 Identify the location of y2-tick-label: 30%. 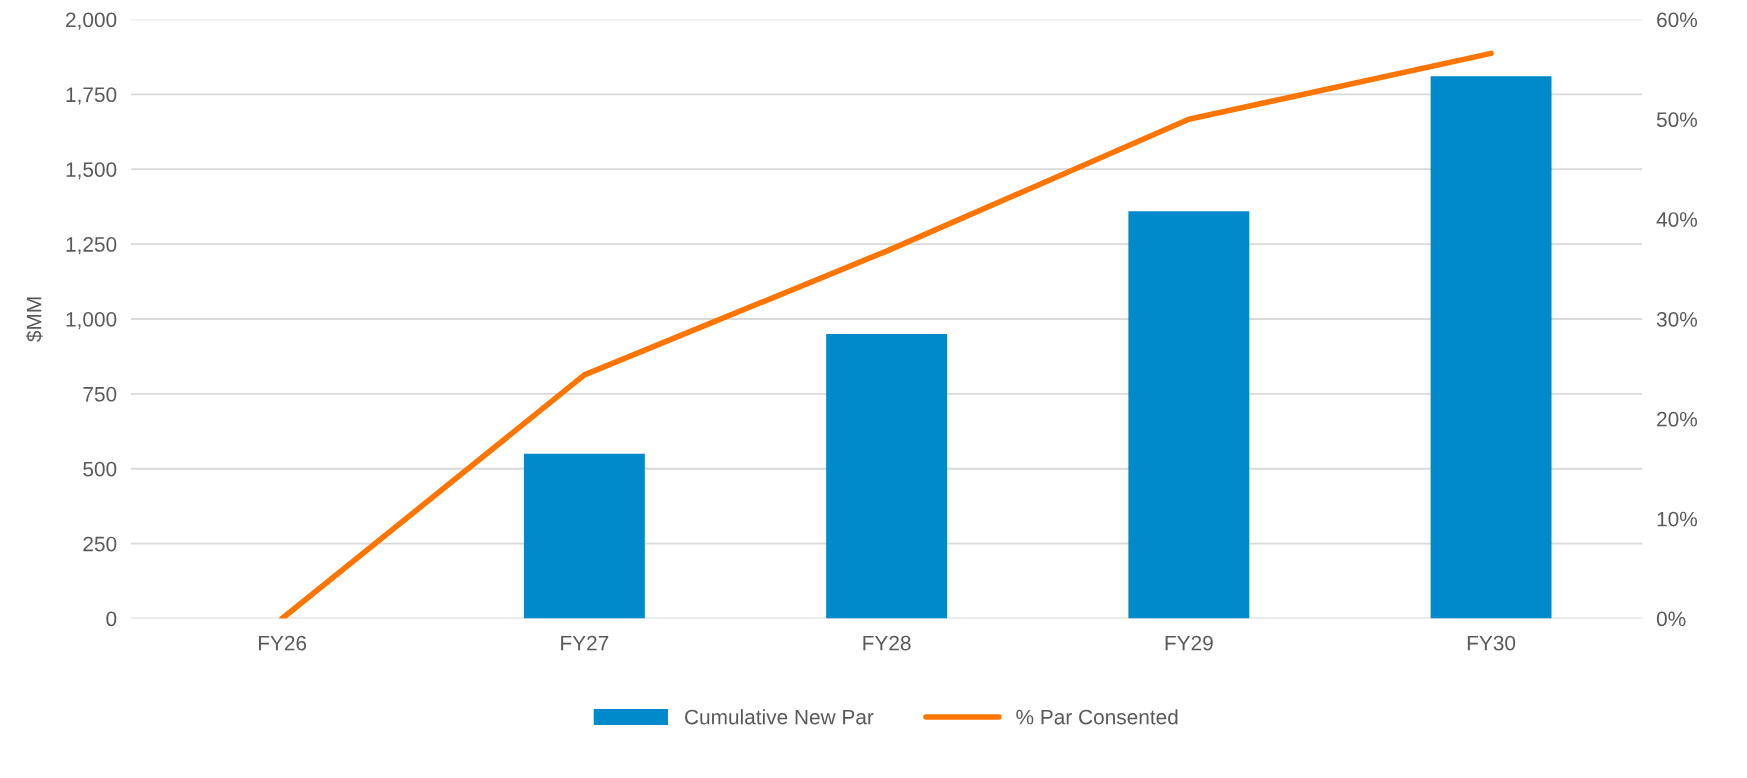
(1677, 319).